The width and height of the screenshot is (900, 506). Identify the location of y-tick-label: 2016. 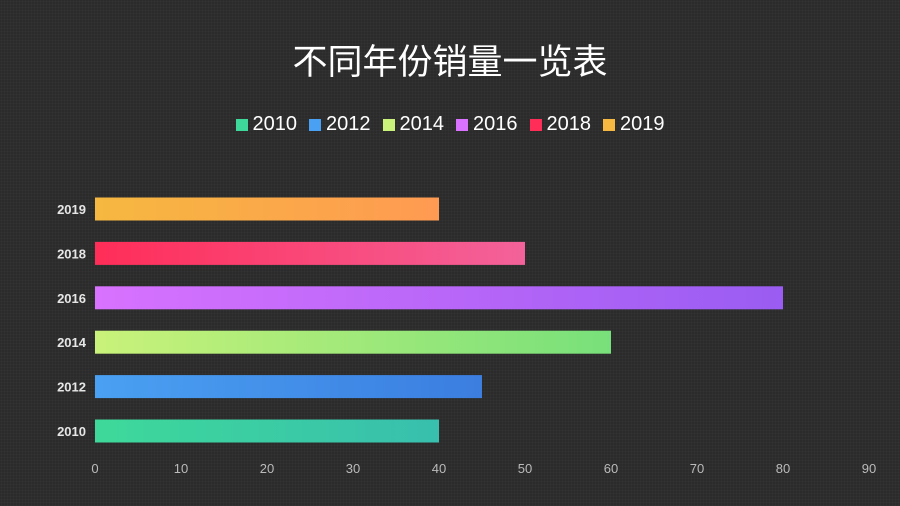
(71, 298).